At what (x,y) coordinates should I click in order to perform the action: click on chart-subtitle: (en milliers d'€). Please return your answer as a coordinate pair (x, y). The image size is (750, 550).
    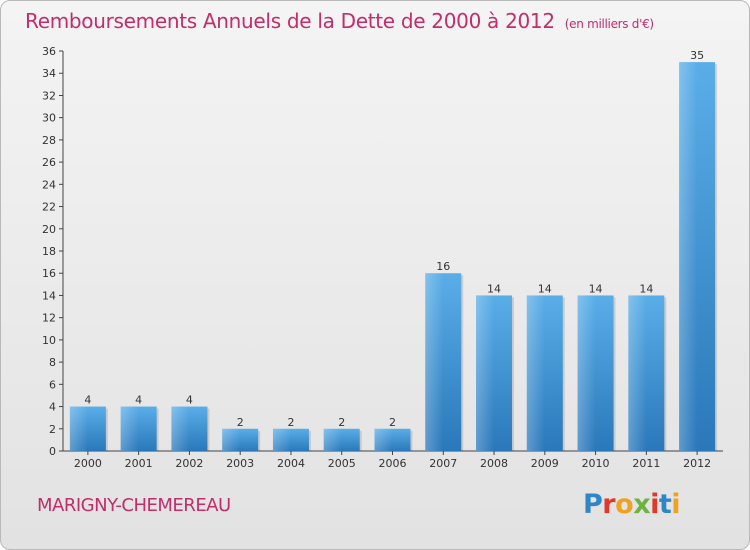
    Looking at the image, I should click on (609, 24).